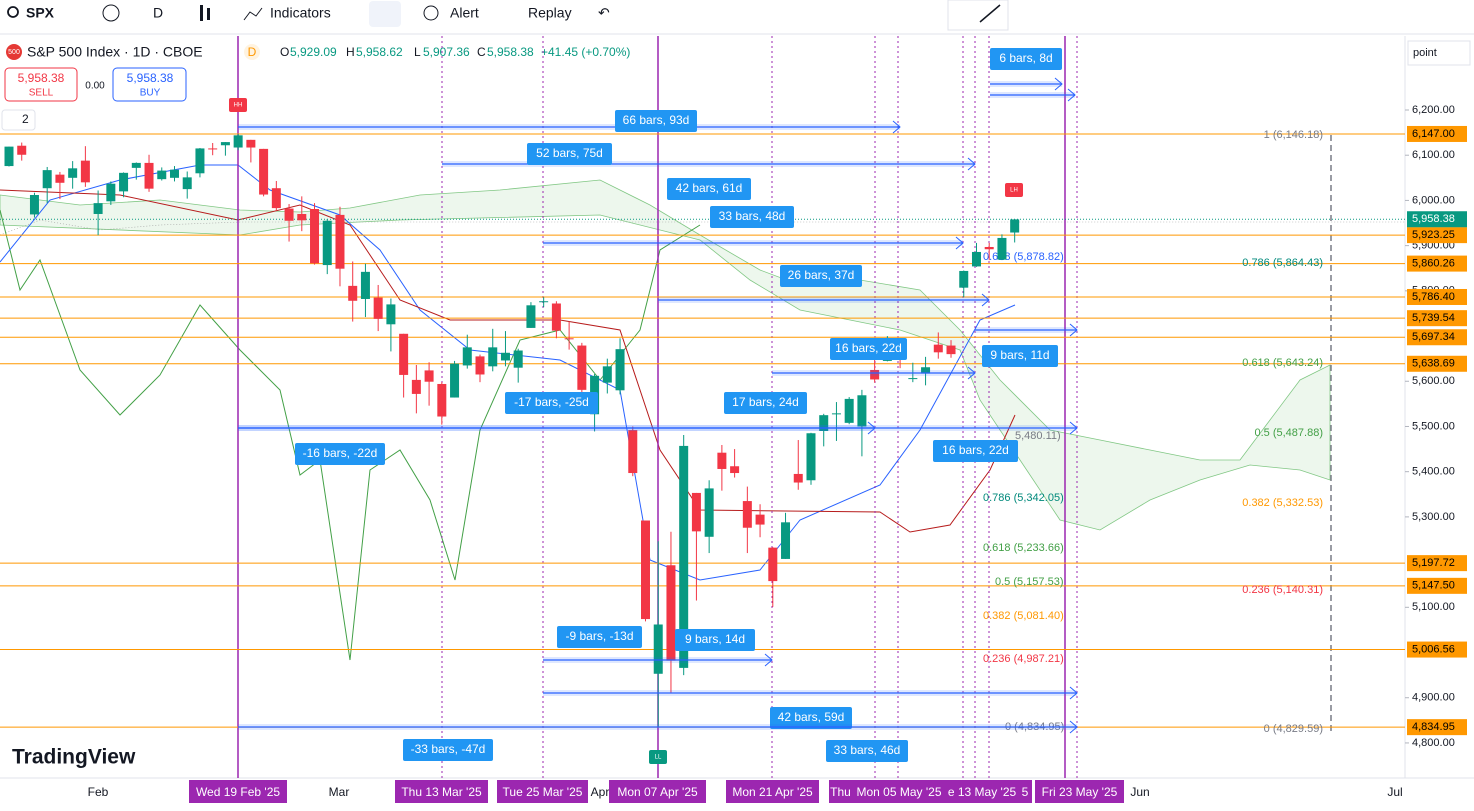 The width and height of the screenshot is (1474, 811). Describe the element at coordinates (1433, 743) in the screenshot. I see `y-tick-label: 4,800.00` at that location.